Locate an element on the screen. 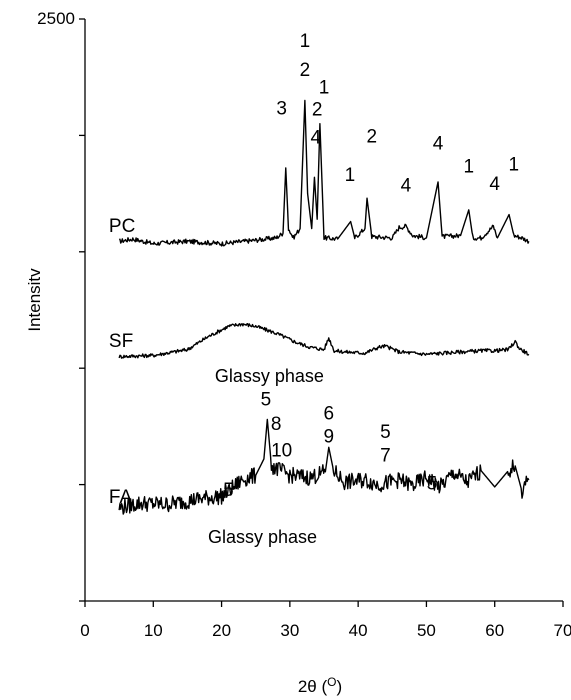 This screenshot has width=571, height=700. x-axis-label-main: 2θ (O) is located at coordinates (320, 685).